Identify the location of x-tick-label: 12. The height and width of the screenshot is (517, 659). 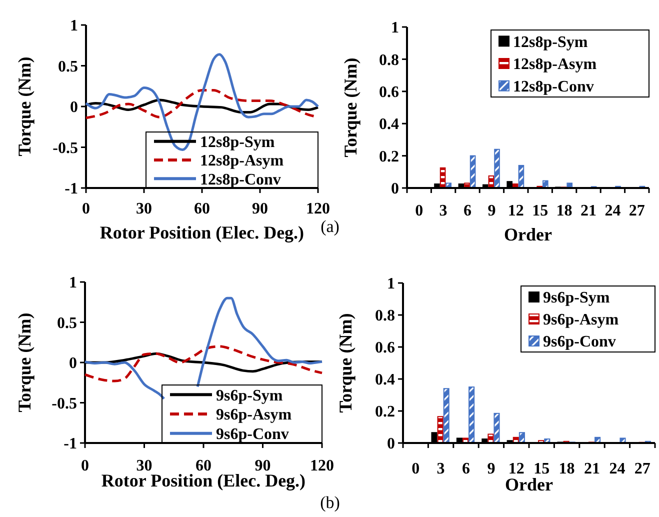
(516, 211).